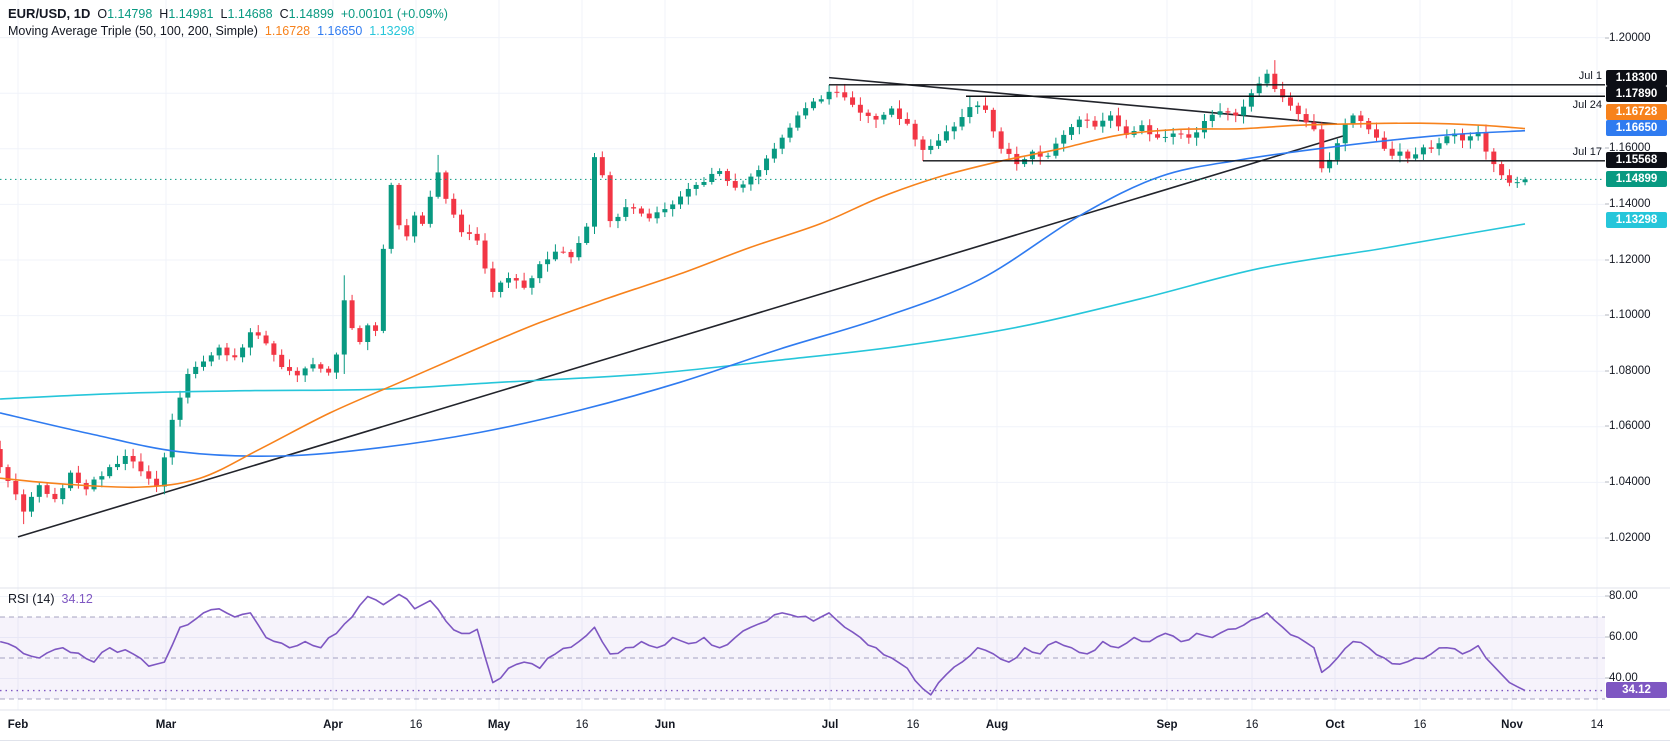 The width and height of the screenshot is (1670, 742). What do you see at coordinates (1597, 725) in the screenshot?
I see `time-axis-label: 14` at bounding box center [1597, 725].